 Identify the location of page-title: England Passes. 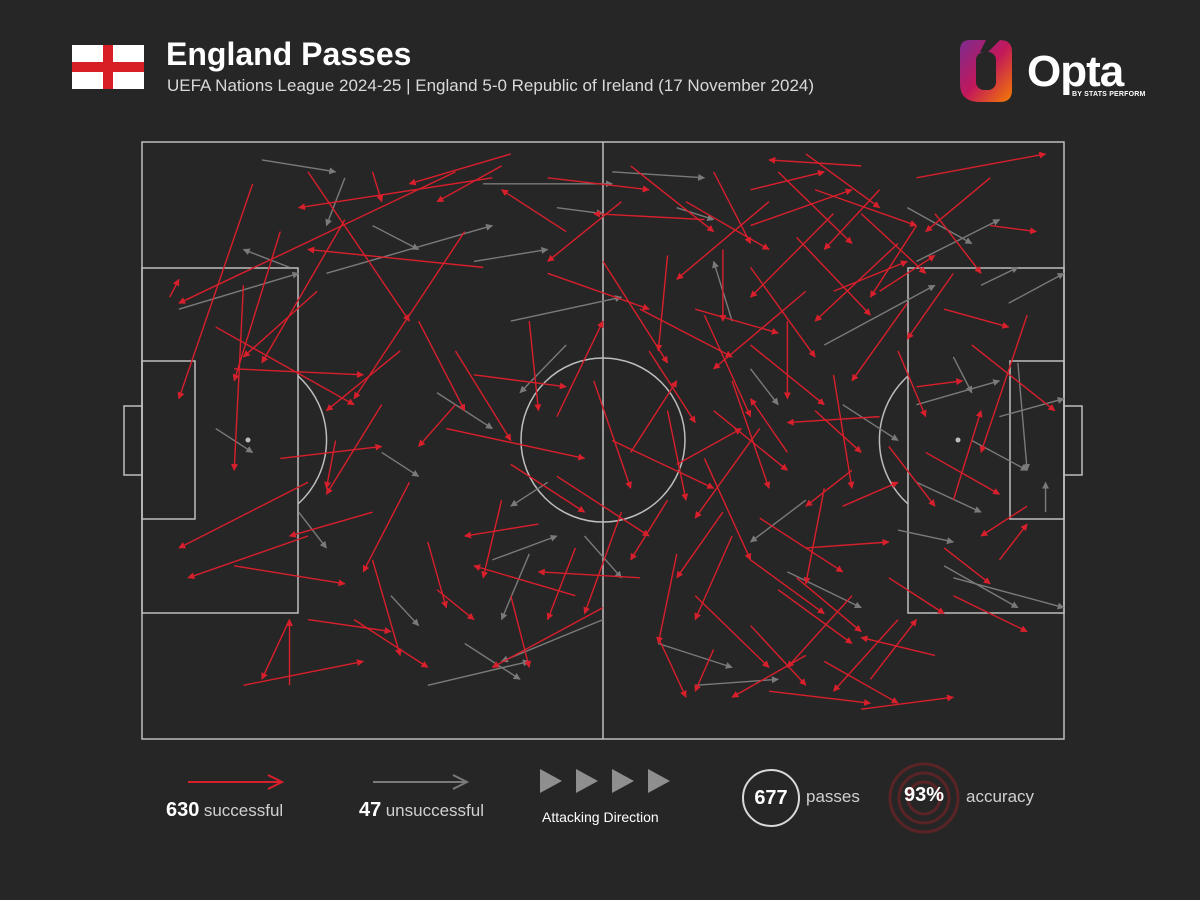
(289, 54).